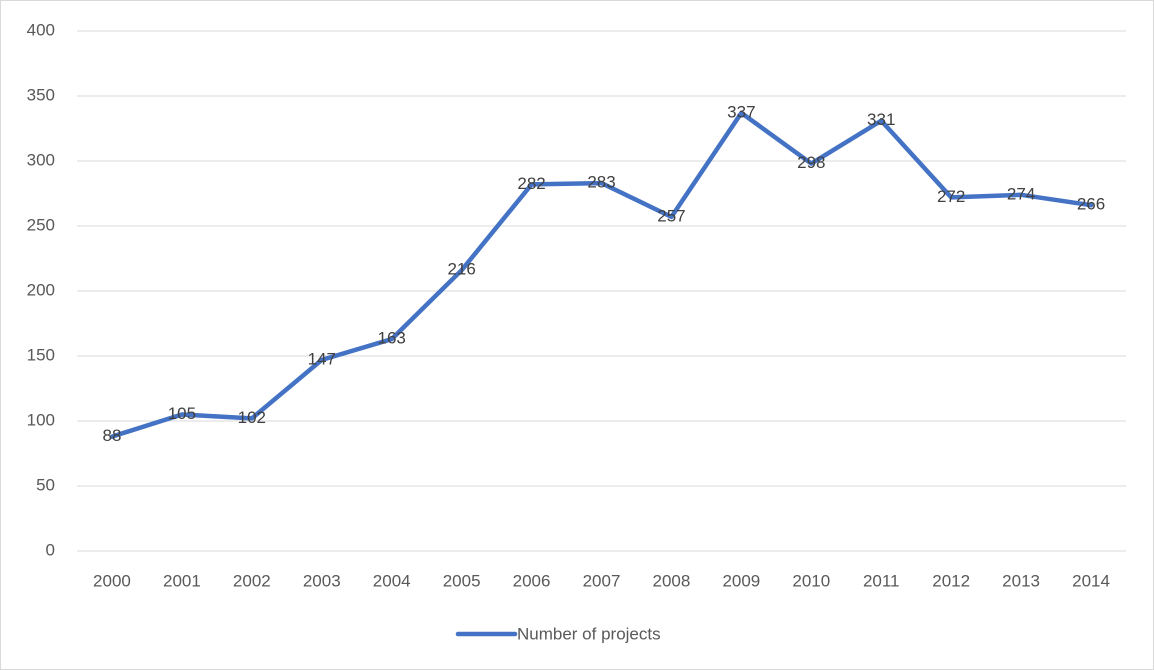 This screenshot has height=670, width=1154. Describe the element at coordinates (531, 183) in the screenshot. I see `data-label: 282` at that location.